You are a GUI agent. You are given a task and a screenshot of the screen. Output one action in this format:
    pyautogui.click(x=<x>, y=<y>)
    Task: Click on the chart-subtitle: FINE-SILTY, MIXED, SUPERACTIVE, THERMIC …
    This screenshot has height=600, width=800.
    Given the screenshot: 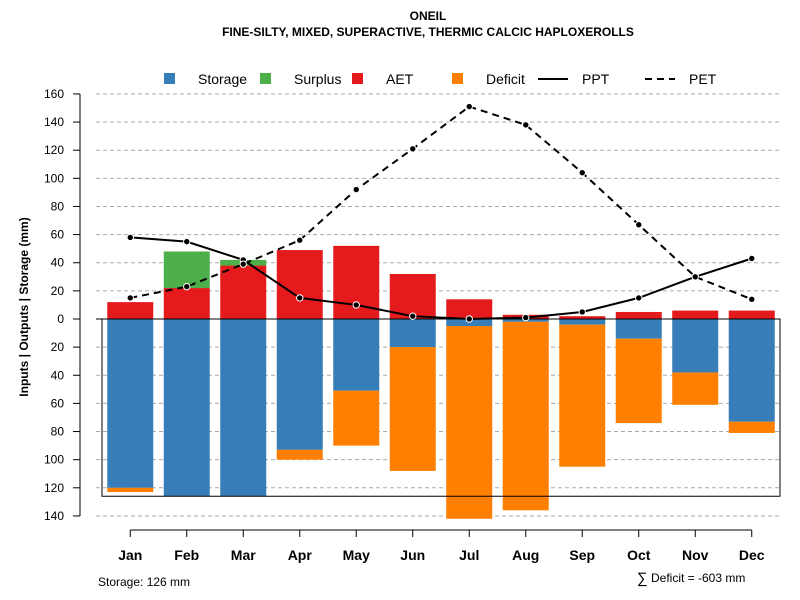 What is the action you would take?
    pyautogui.click(x=428, y=32)
    